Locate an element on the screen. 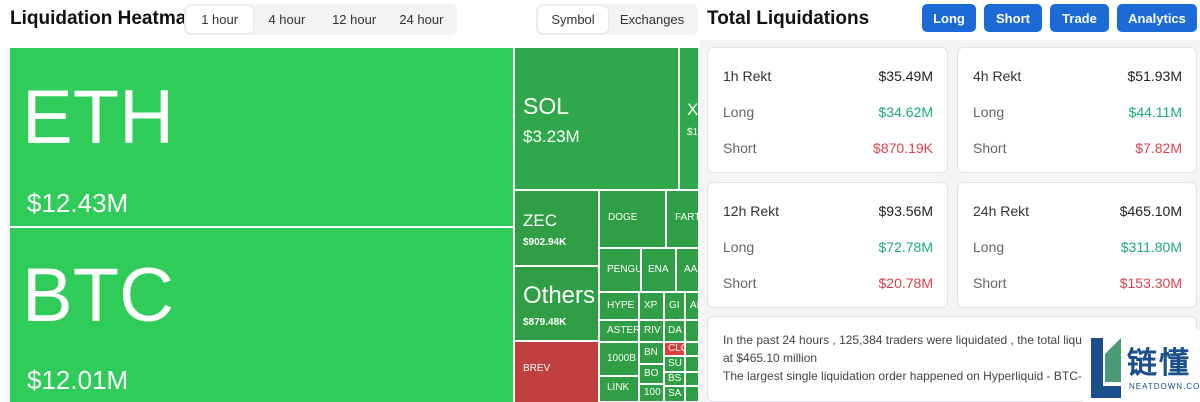 The image size is (1200, 402). group-by-exchanges: Exchanges is located at coordinates (652, 19).